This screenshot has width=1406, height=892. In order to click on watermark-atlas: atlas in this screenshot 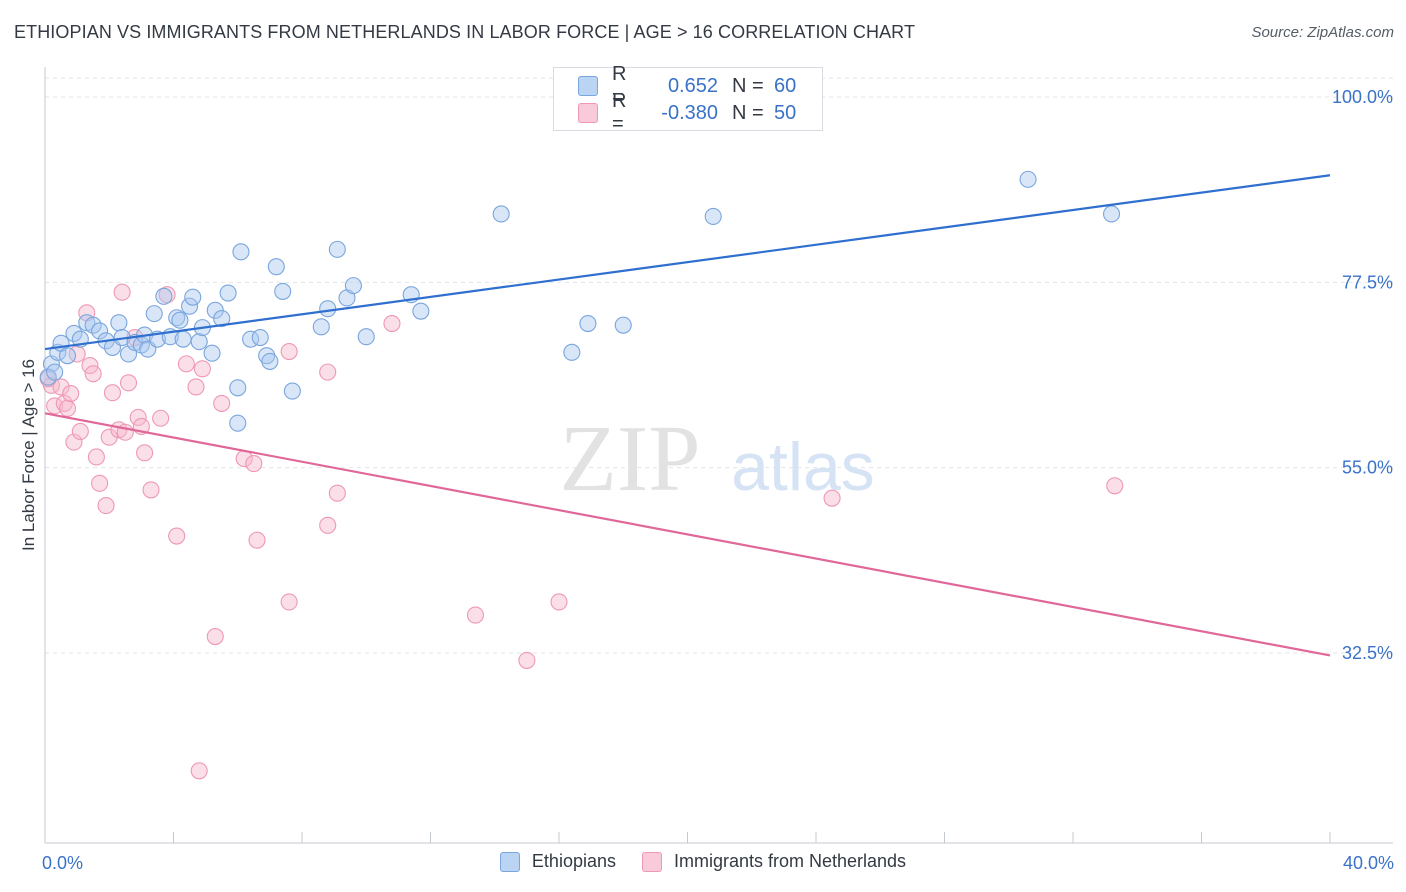, I will do `click(803, 467)`.